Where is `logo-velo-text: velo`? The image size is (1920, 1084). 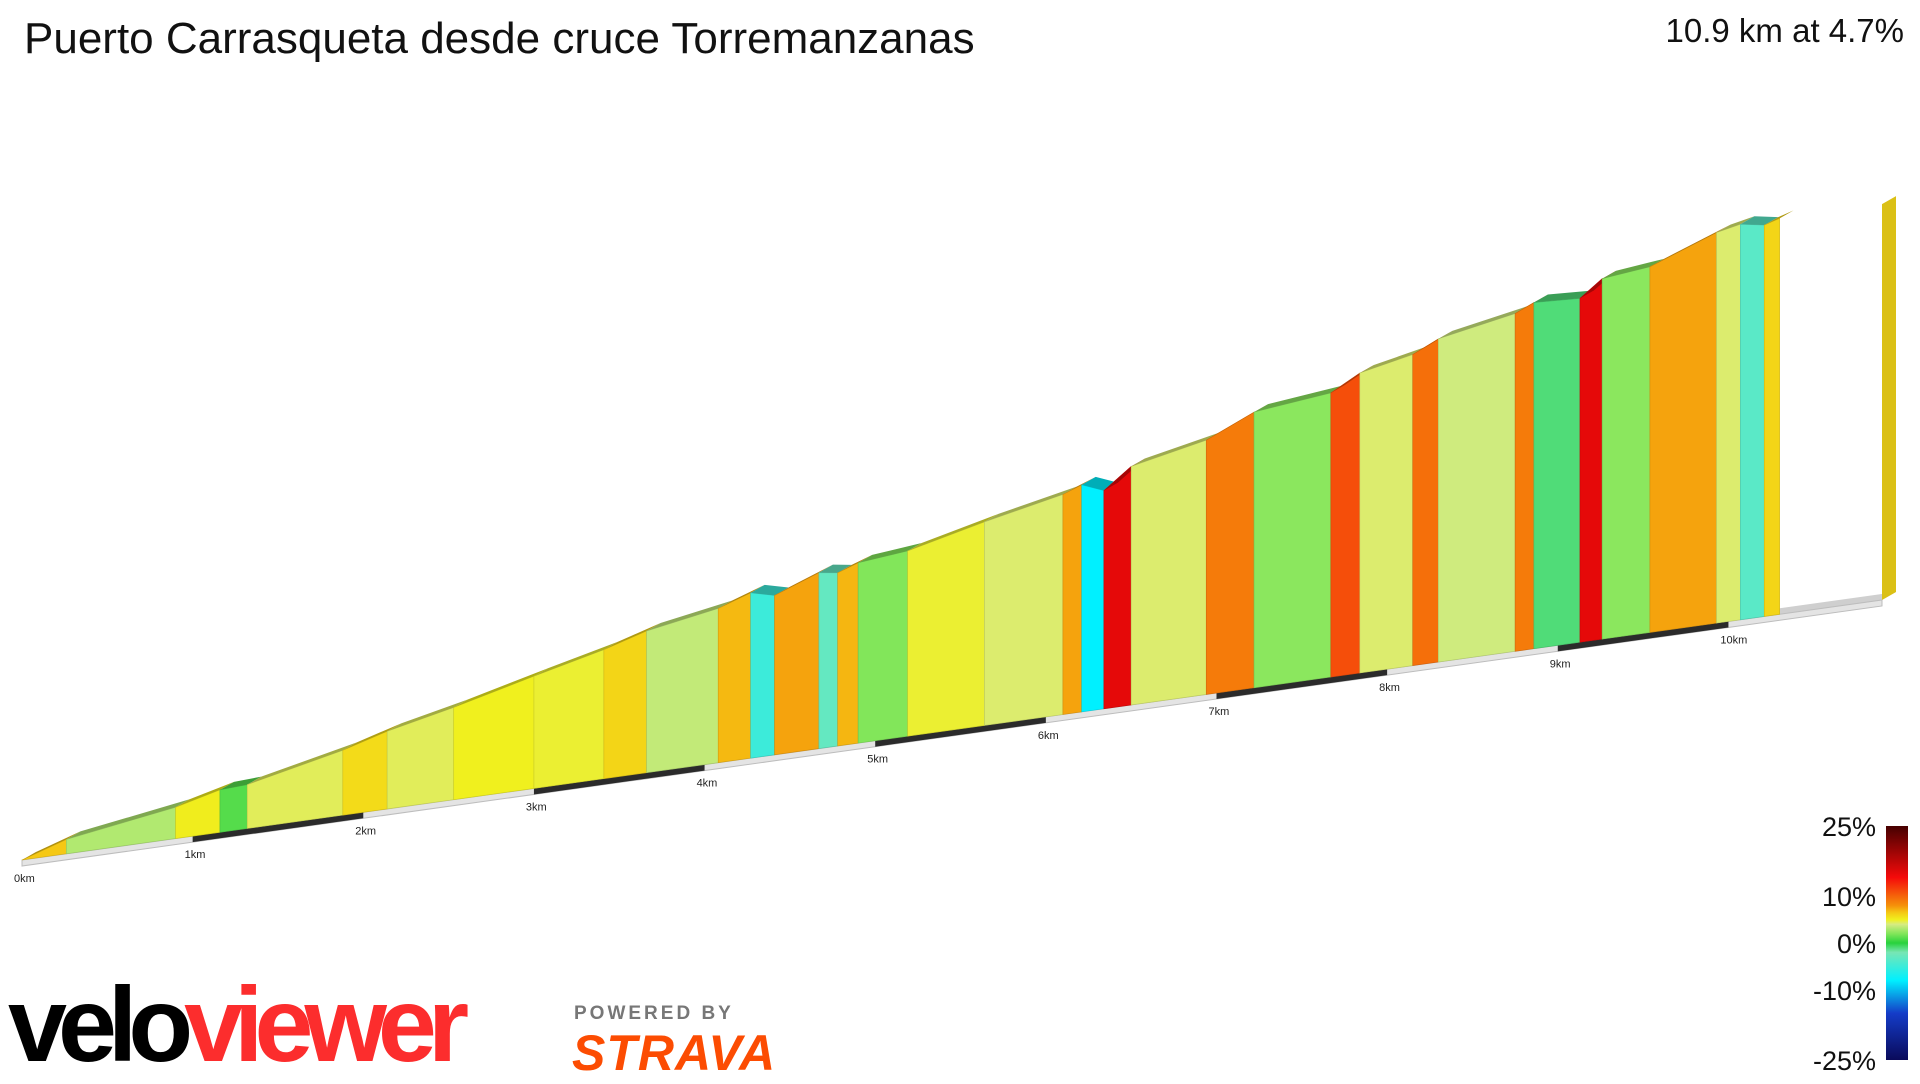
logo-velo-text: velo is located at coordinates (100, 1025).